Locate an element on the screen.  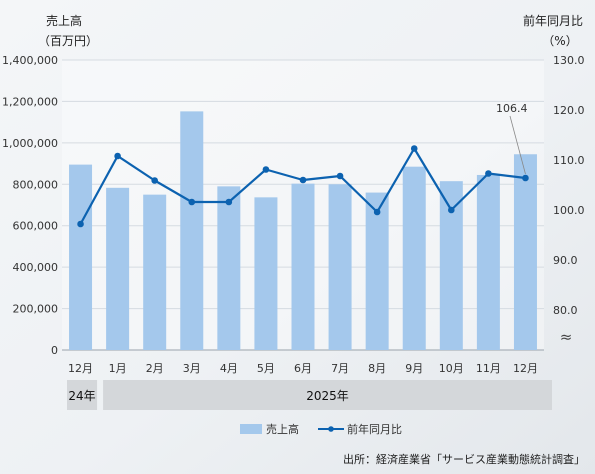
right-axis-unit: （%） is located at coordinates (559, 41).